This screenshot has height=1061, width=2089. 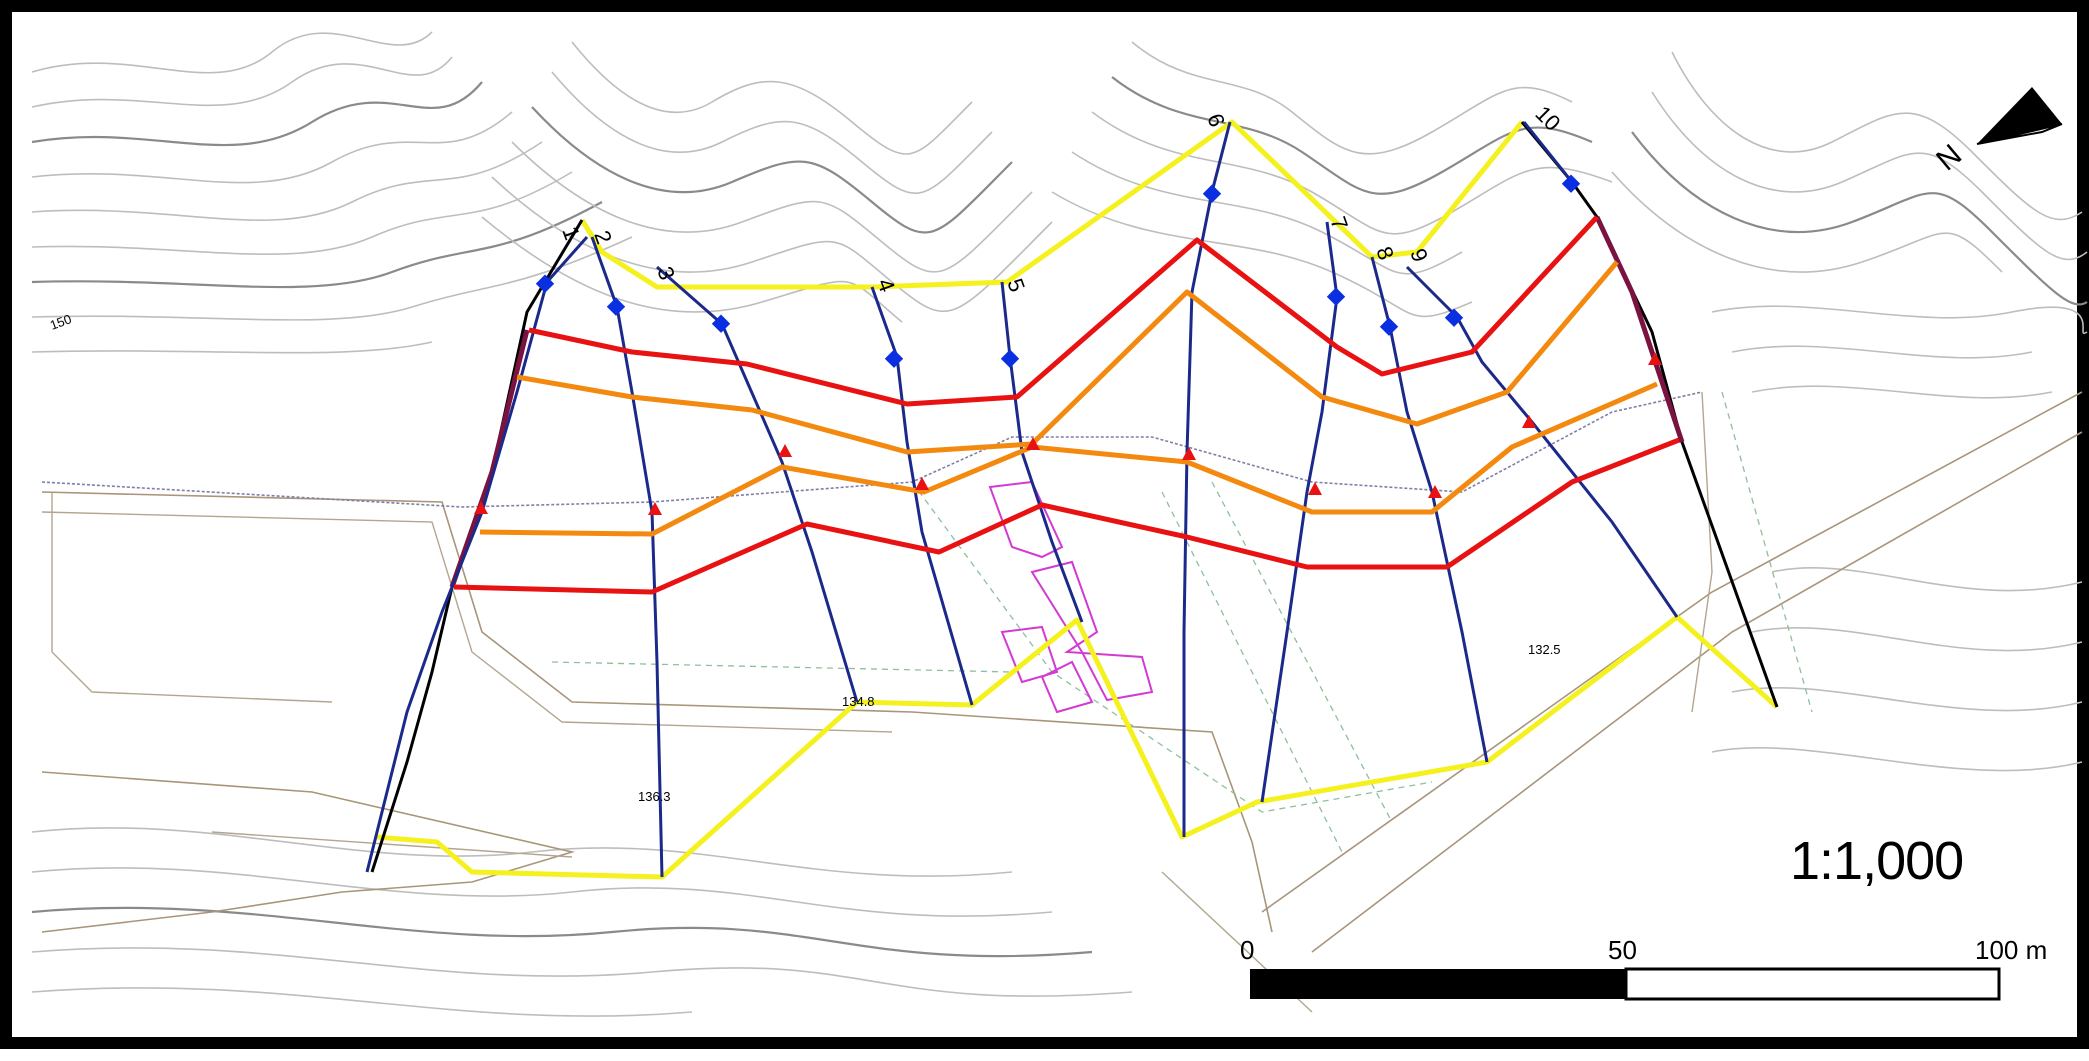 What do you see at coordinates (1247, 950) in the screenshot?
I see `scale-tick-0: 0` at bounding box center [1247, 950].